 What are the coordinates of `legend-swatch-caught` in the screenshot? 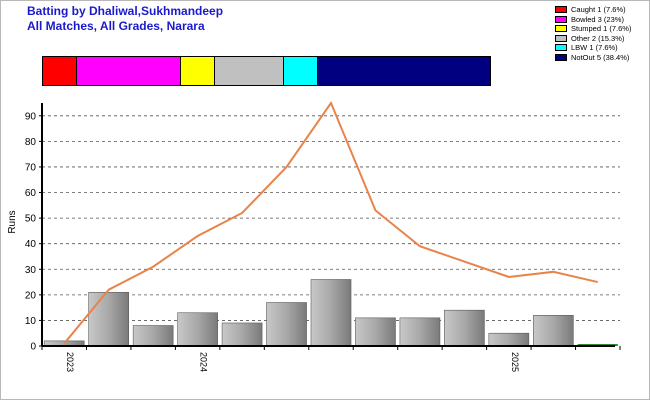 It's located at (561, 10).